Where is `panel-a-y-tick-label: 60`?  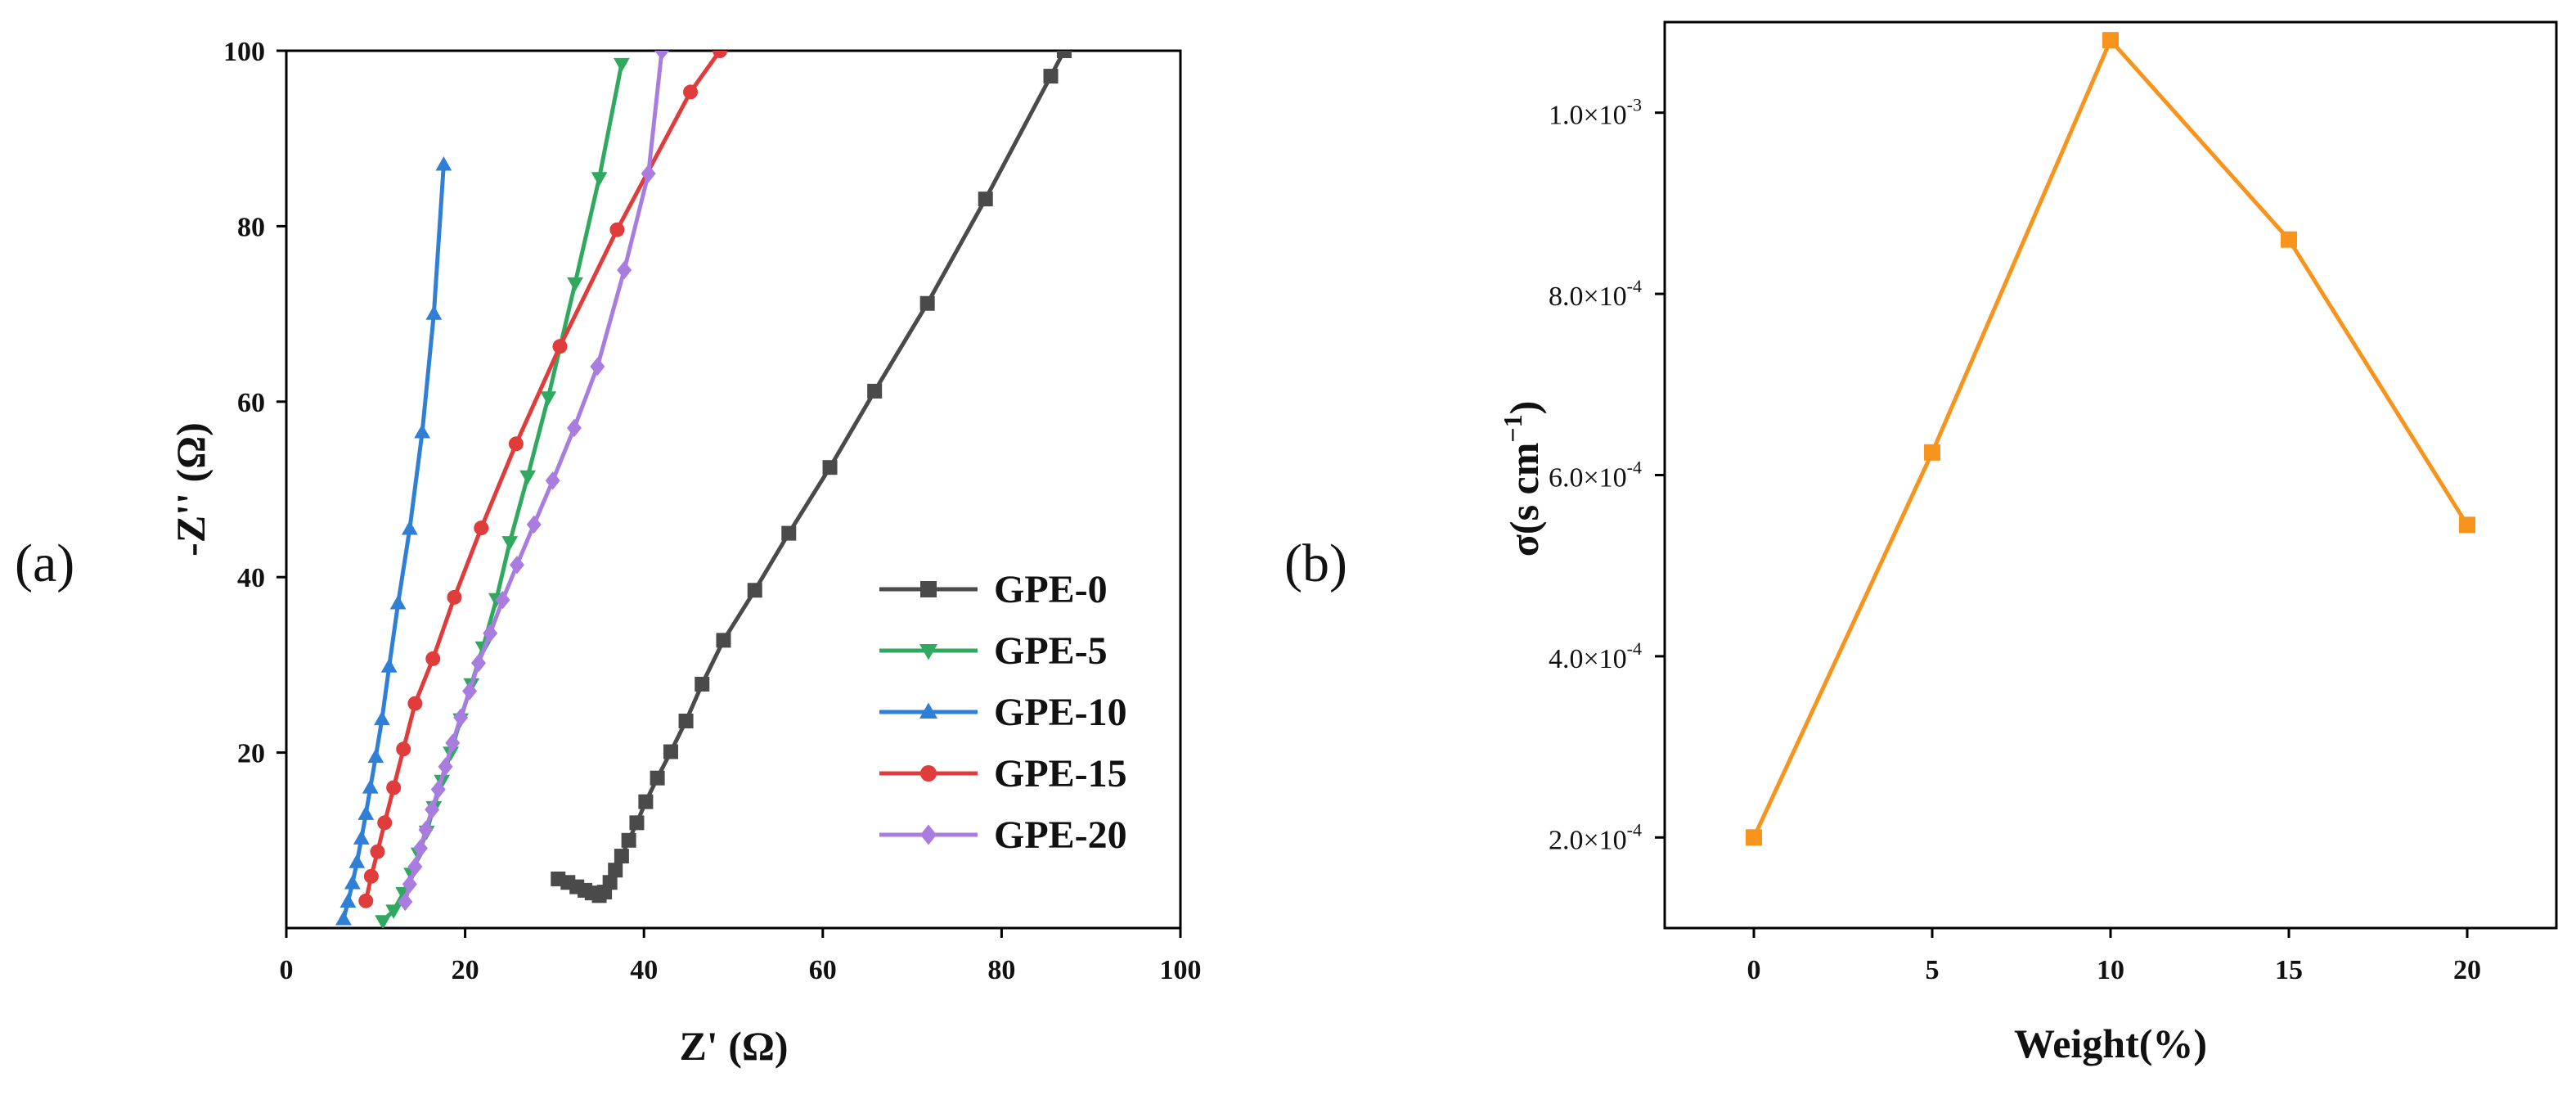
panel-a-y-tick-label: 60 is located at coordinates (251, 403).